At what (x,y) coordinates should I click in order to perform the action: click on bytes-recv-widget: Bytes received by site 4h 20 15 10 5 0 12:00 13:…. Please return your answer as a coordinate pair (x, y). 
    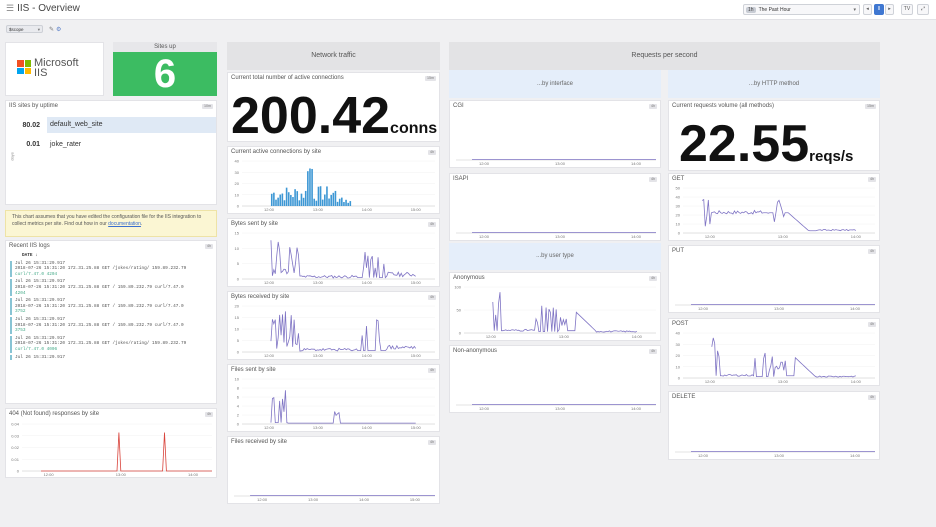
    Looking at the image, I should click on (333, 325).